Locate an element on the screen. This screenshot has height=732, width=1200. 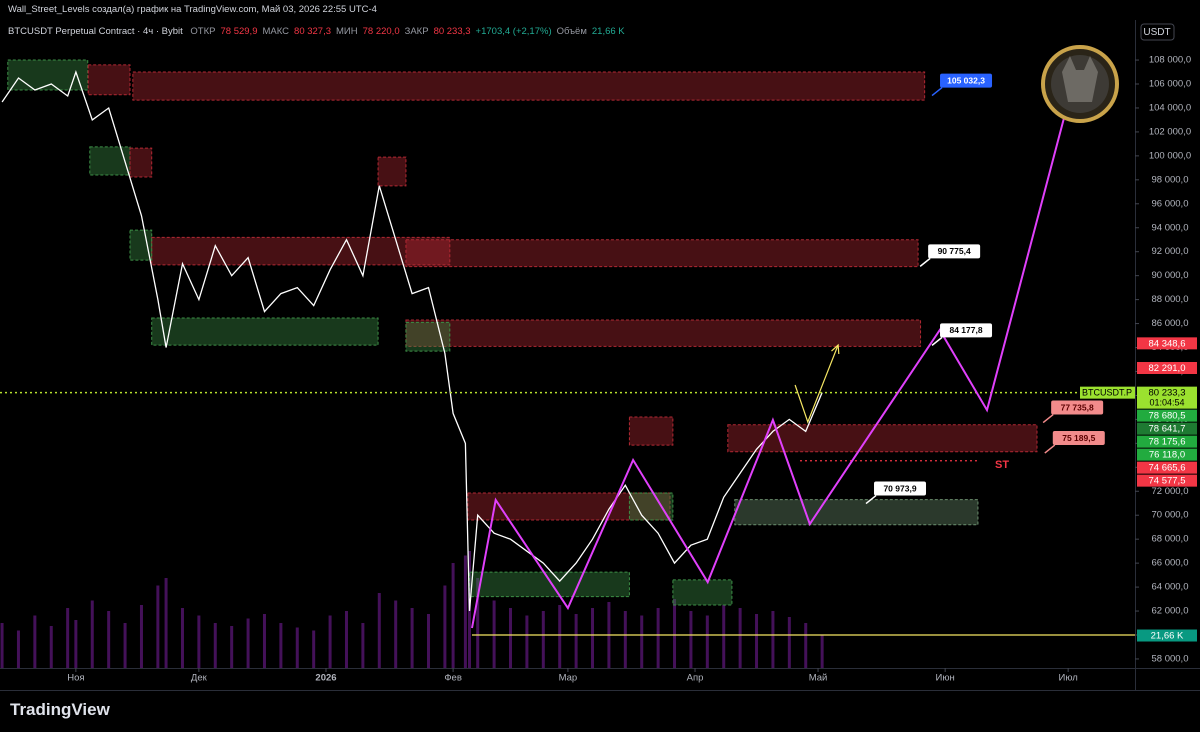
stat-key: ОТКР is located at coordinates (203, 31).